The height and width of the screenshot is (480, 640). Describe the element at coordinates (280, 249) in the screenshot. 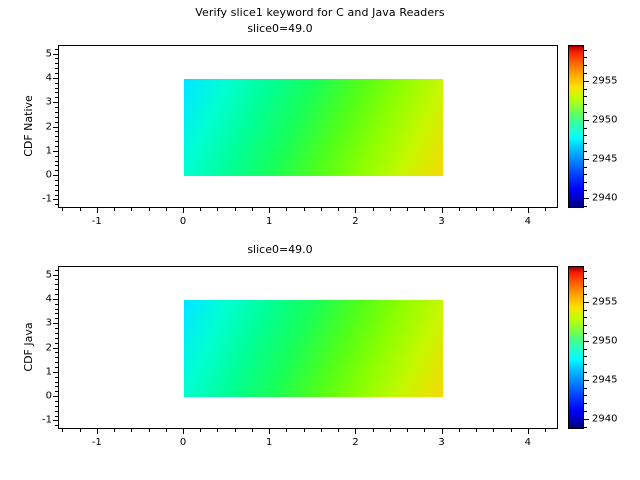

I see `panel-title-cdf-java: slice0=49.0` at that location.